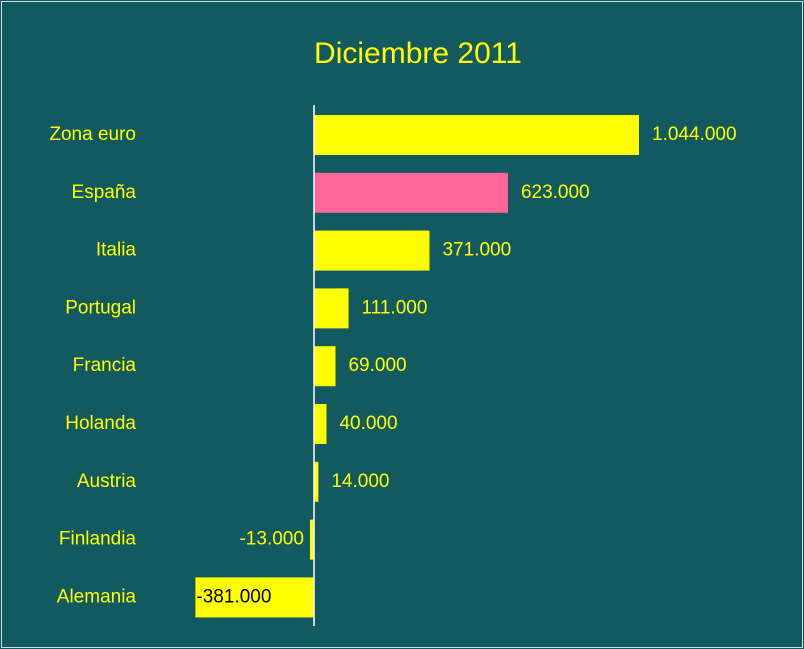 The image size is (804, 649). Describe the element at coordinates (100, 423) in the screenshot. I see `category-label: Holanda` at that location.